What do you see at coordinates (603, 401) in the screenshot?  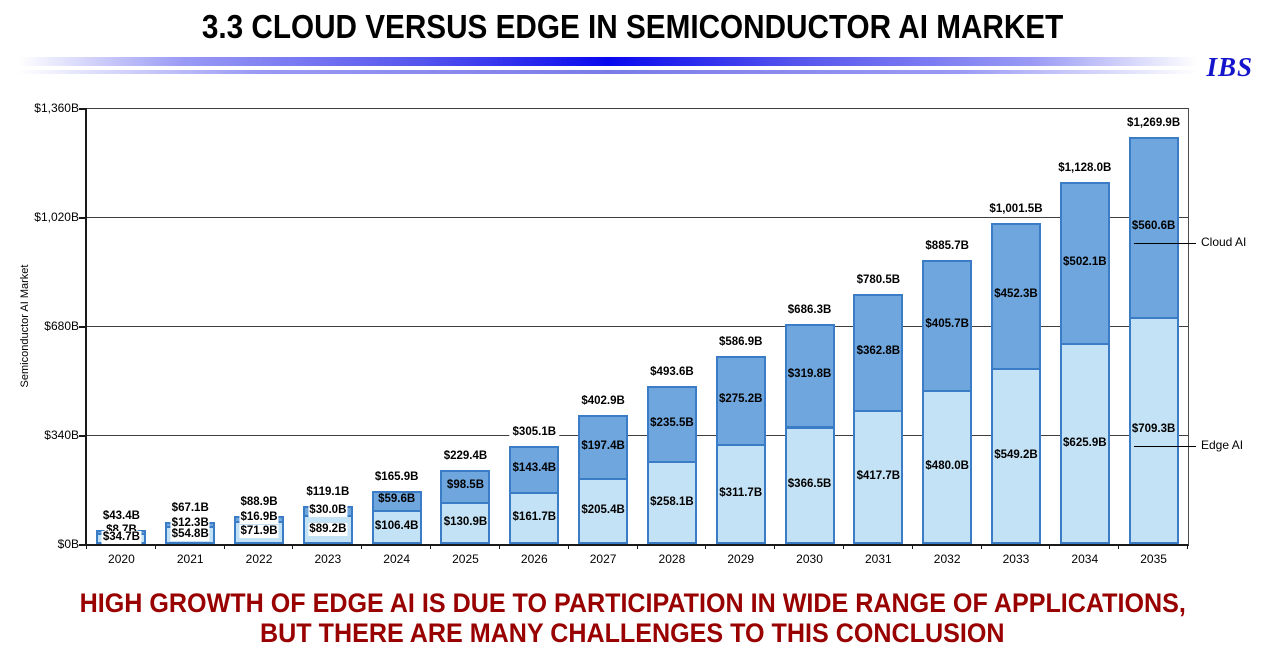 I see `bar-total-label: $402.9B` at bounding box center [603, 401].